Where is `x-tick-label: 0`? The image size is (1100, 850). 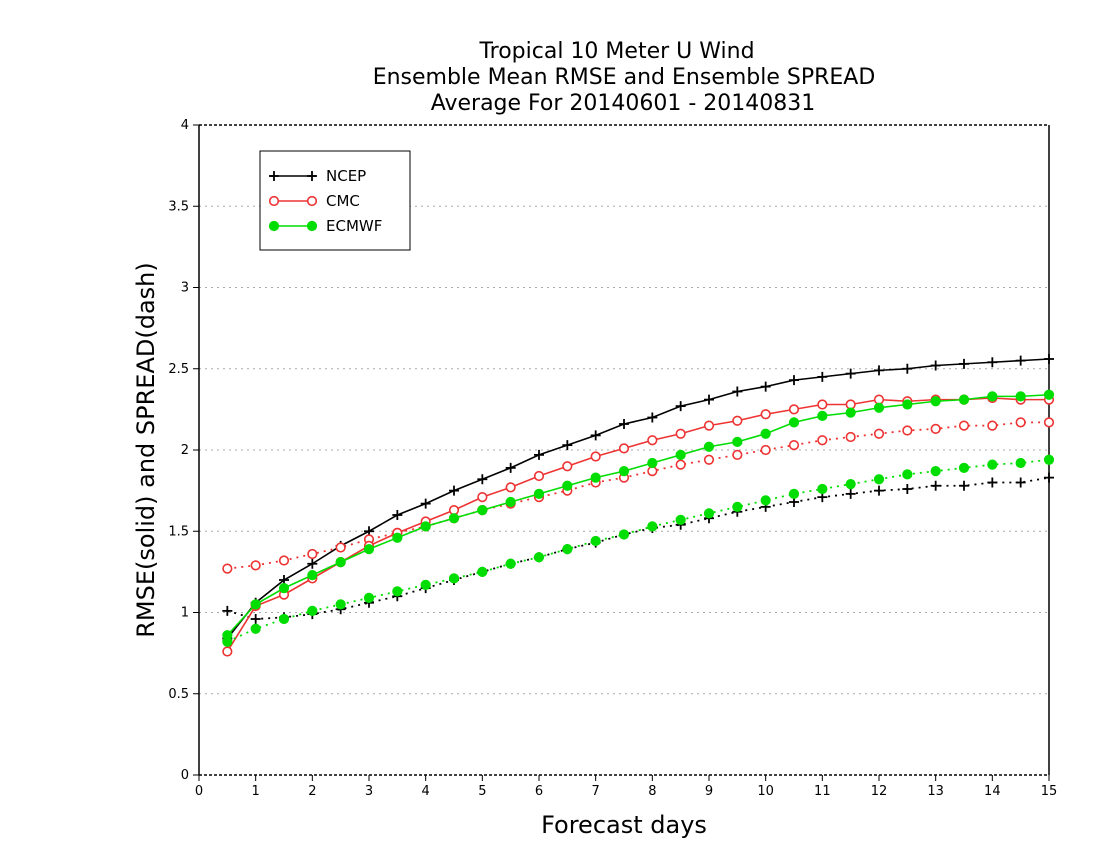 x-tick-label: 0 is located at coordinates (199, 791).